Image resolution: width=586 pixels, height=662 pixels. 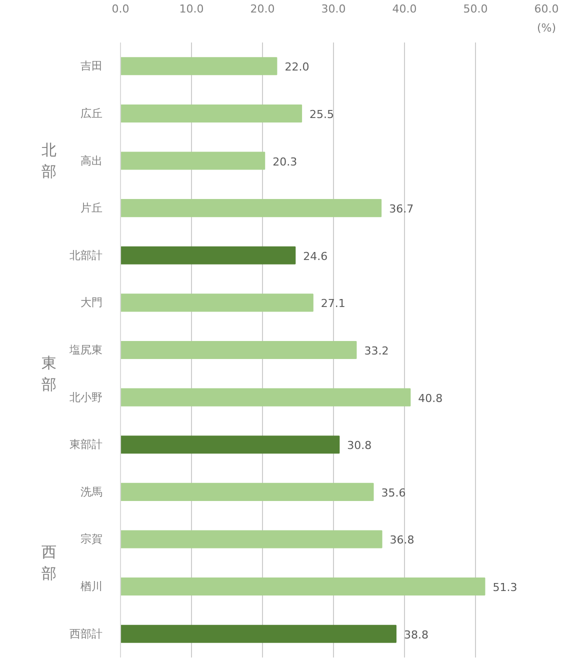 I want to click on y-tick-label: 高出, so click(x=91, y=161).